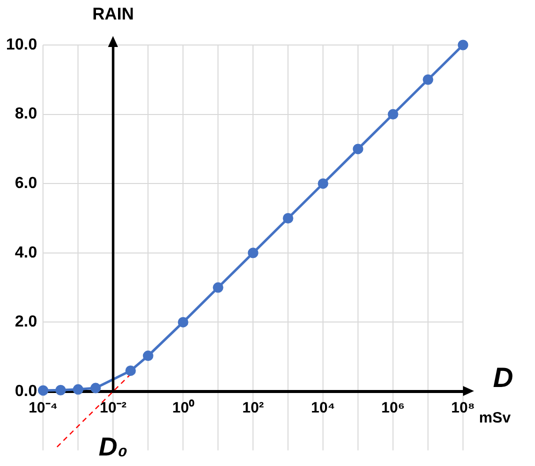  I want to click on x-tick-label: 10⁰, so click(183, 407).